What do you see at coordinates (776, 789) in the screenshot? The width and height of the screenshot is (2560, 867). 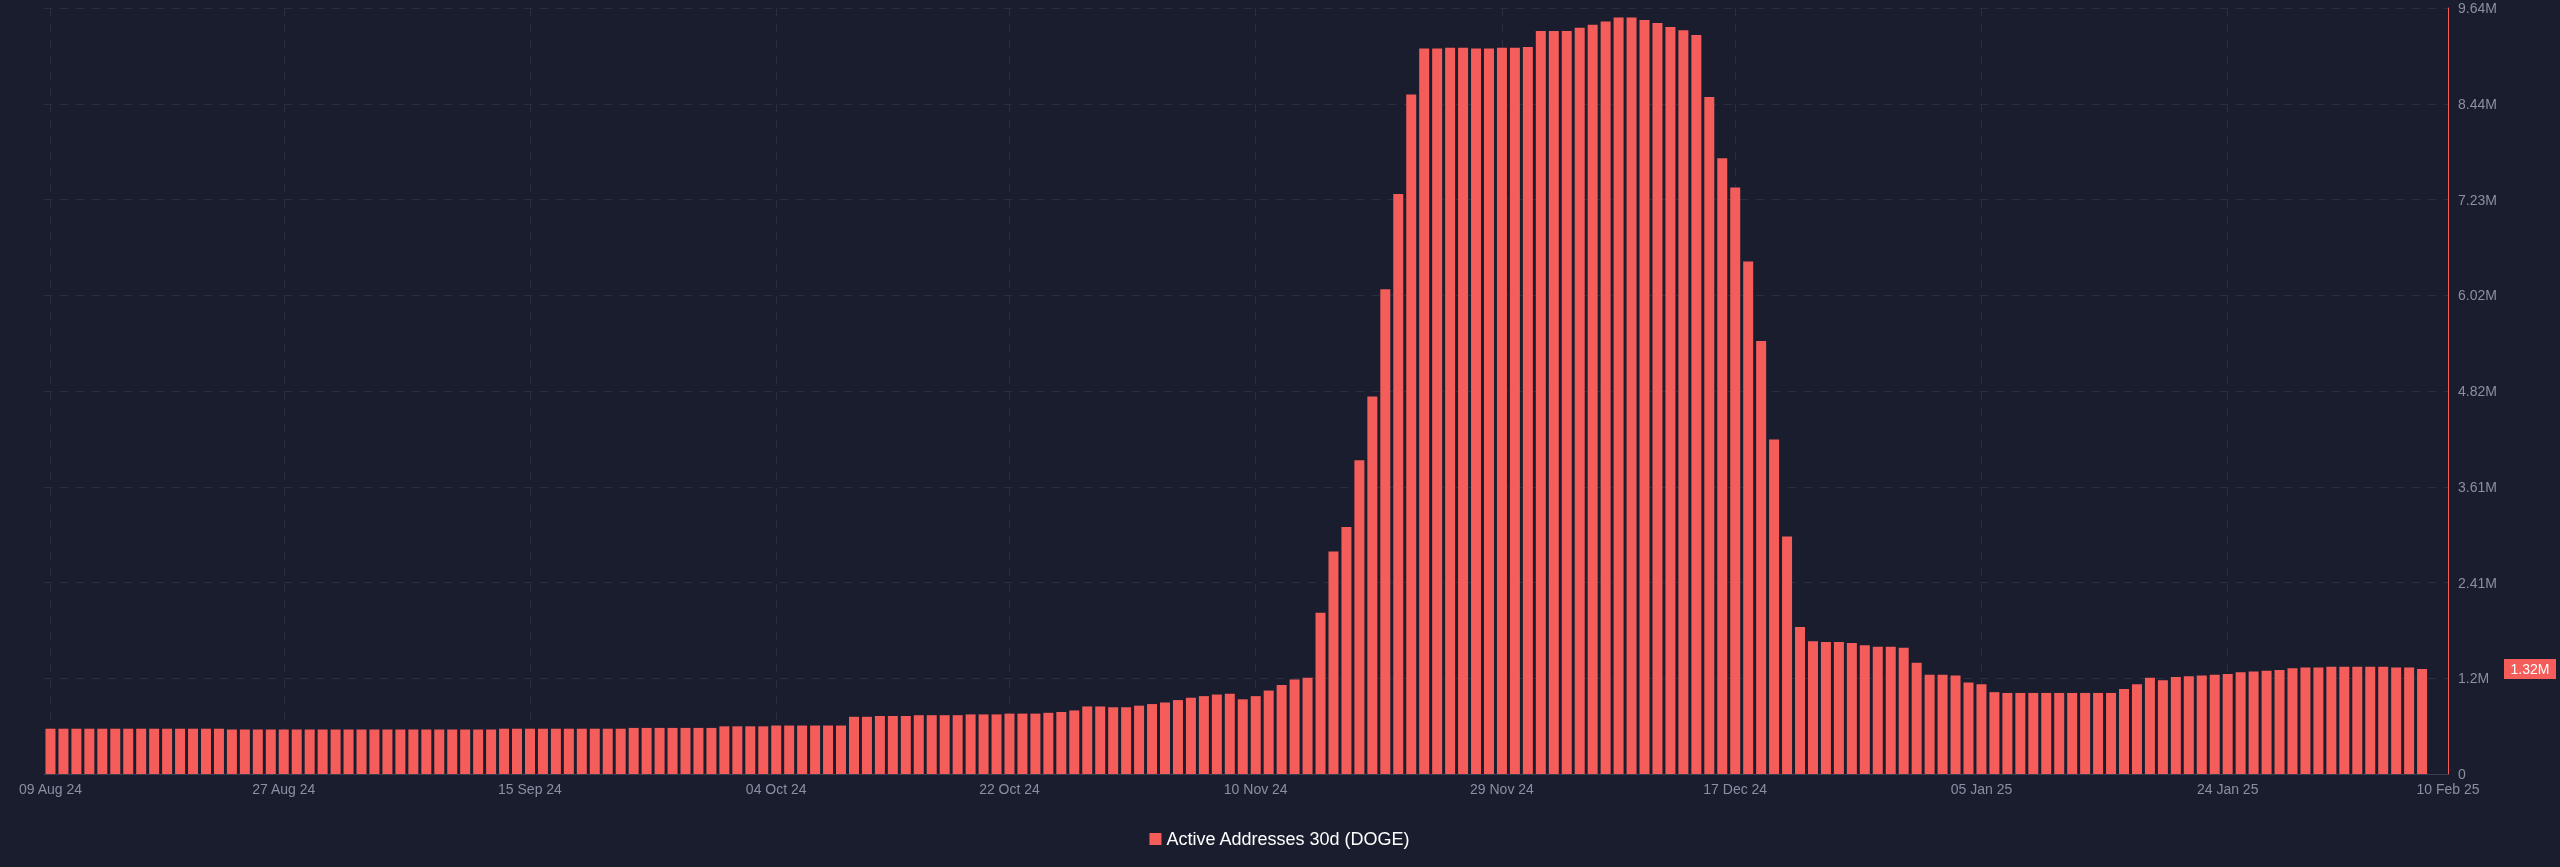 I see `x-tick-label: 04 Oct 24` at bounding box center [776, 789].